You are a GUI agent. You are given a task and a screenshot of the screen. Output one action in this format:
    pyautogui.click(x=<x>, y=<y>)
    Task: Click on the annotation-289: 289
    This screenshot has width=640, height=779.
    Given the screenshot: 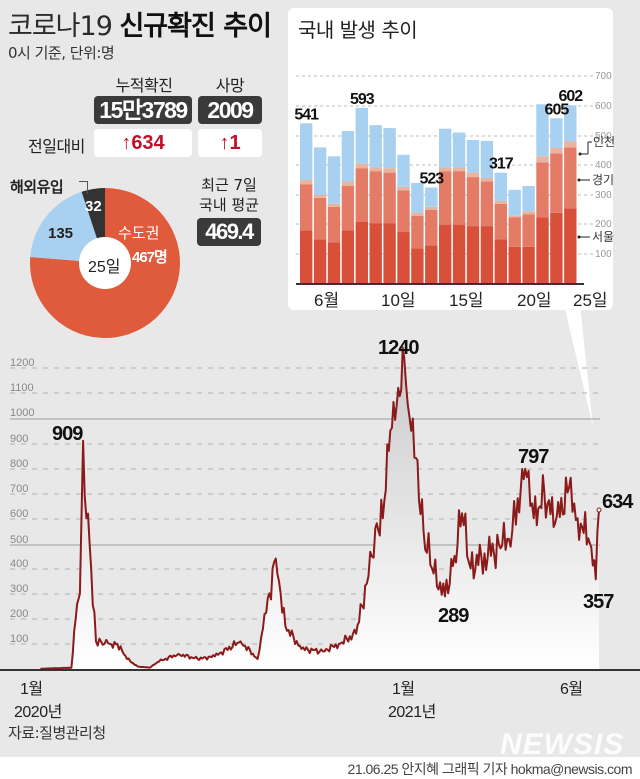 What is the action you would take?
    pyautogui.click(x=453, y=616)
    